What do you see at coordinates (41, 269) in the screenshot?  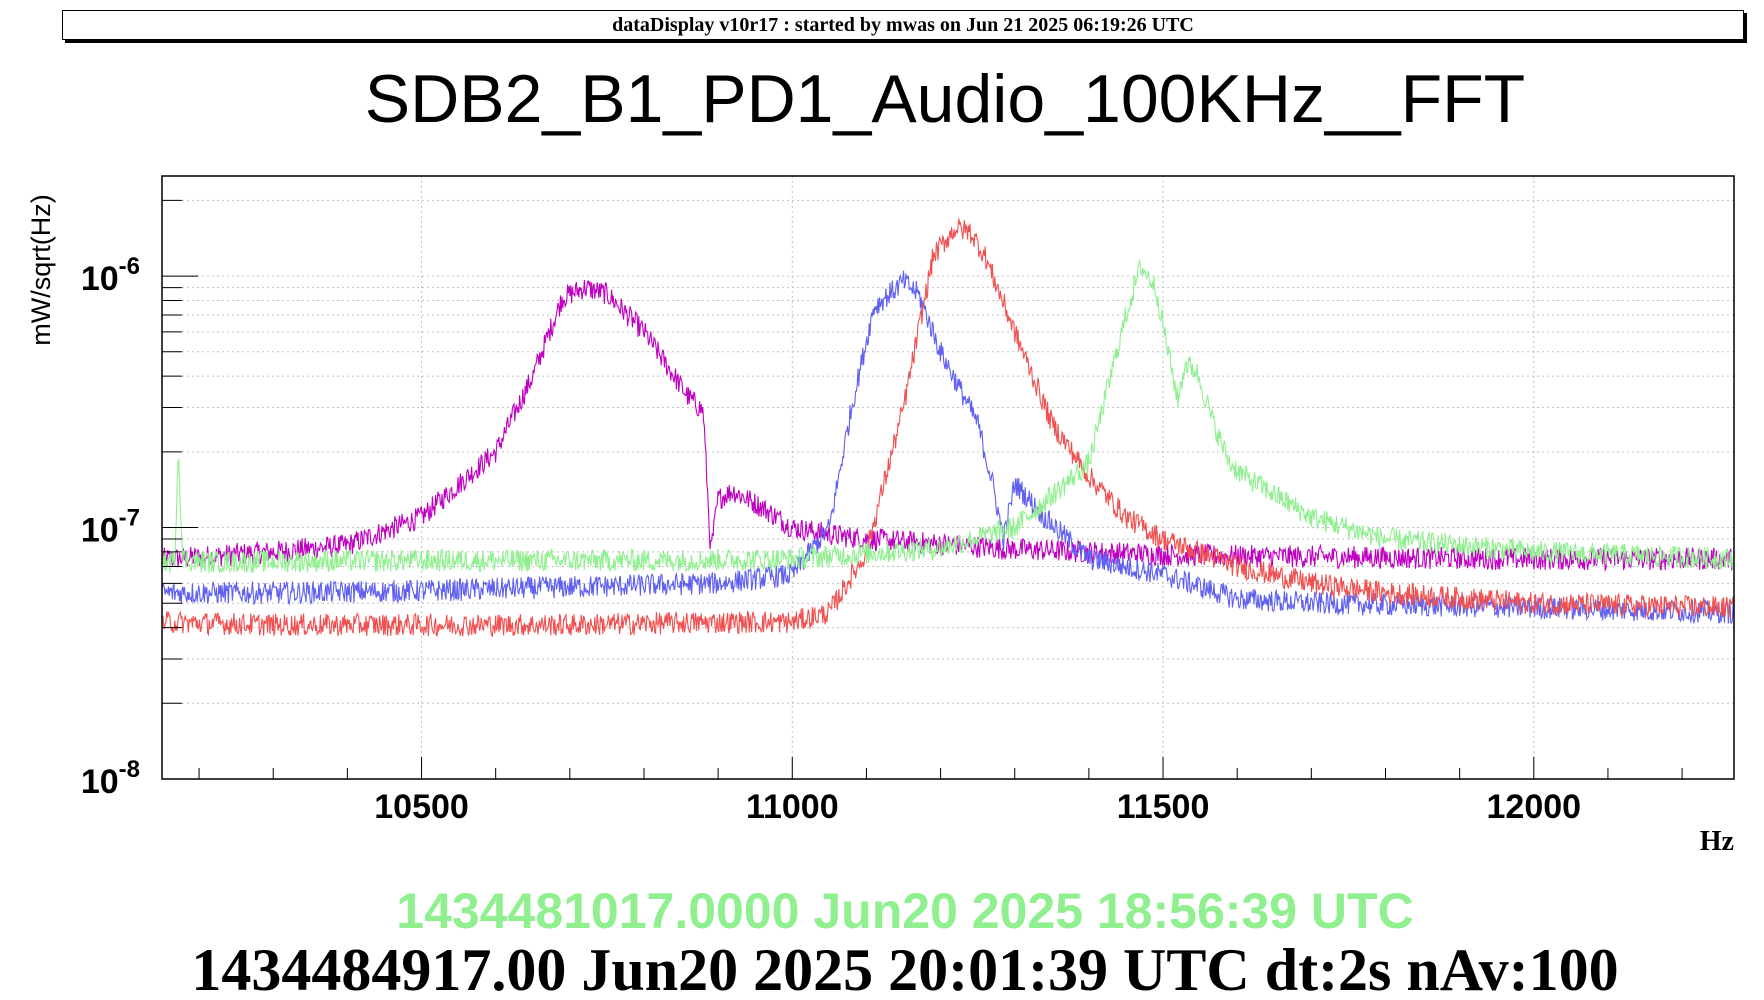 I see `y-axis-label: mW/sqrt(Hz)` at bounding box center [41, 269].